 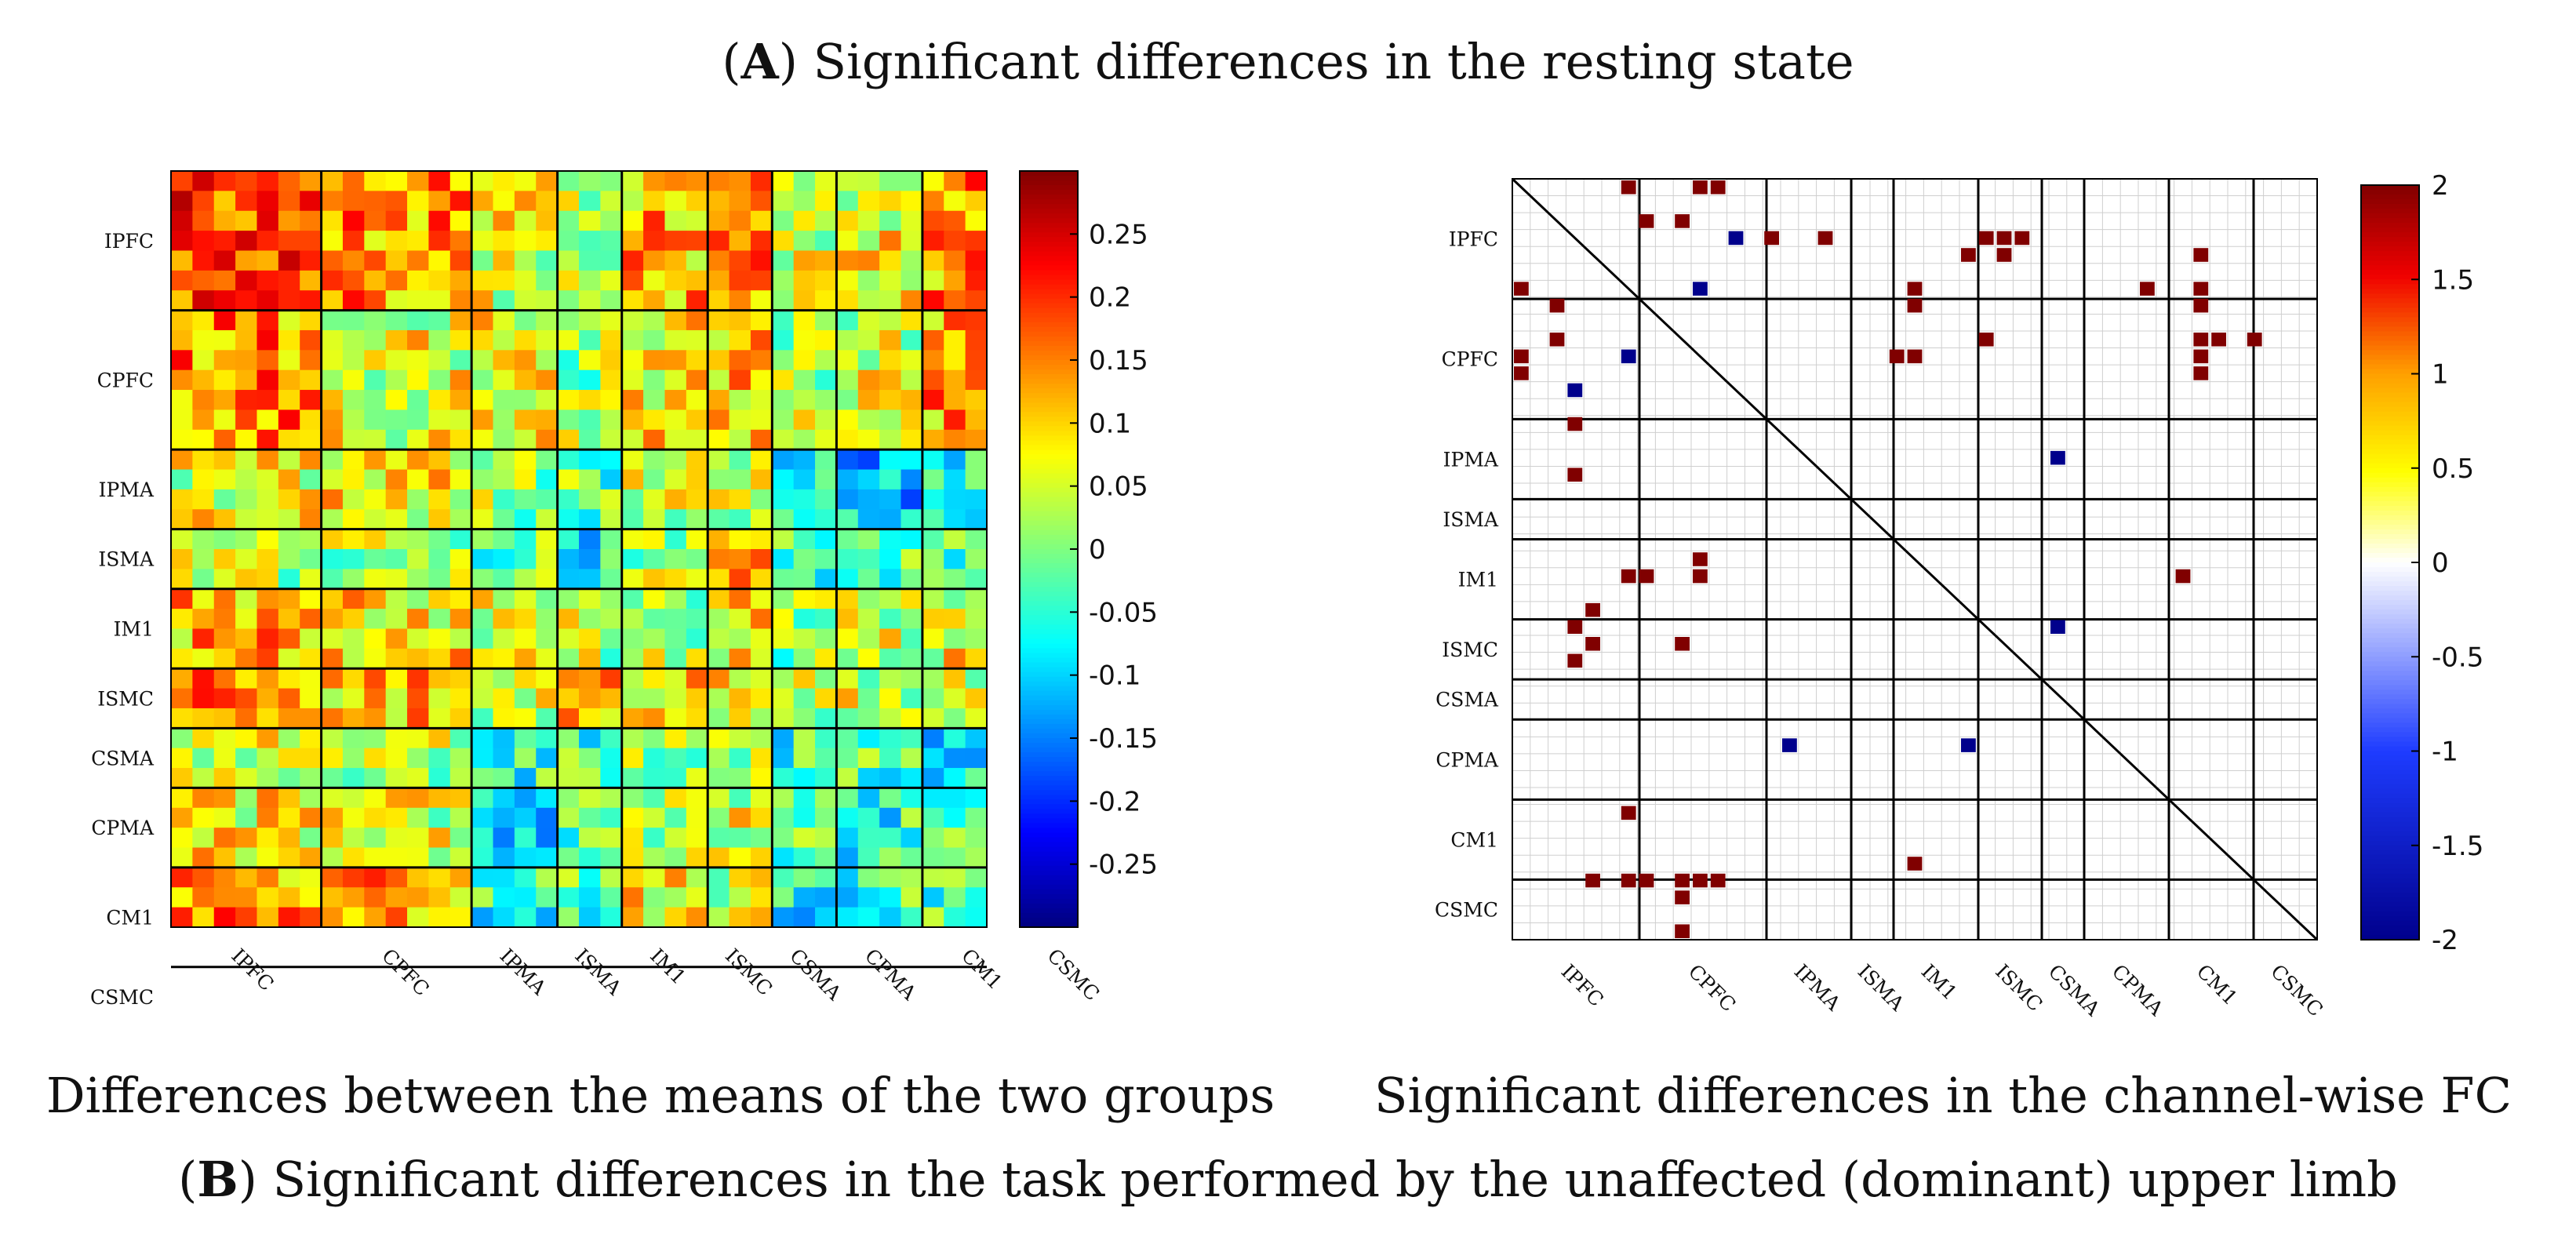 I want to click on colorbar-tick-label: 0.2, so click(x=1110, y=298).